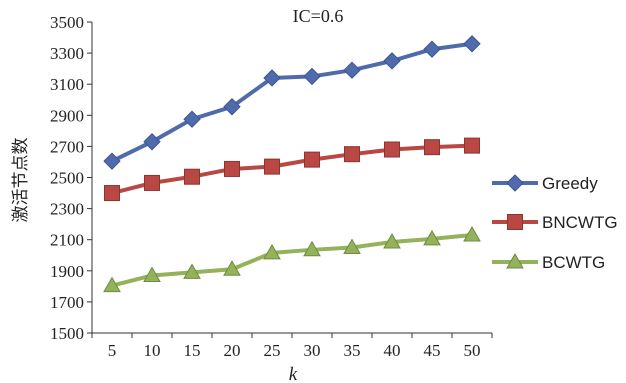 Image resolution: width=626 pixels, height=383 pixels. I want to click on legend: Greedy BNCWTG BCWTG, so click(555, 223).